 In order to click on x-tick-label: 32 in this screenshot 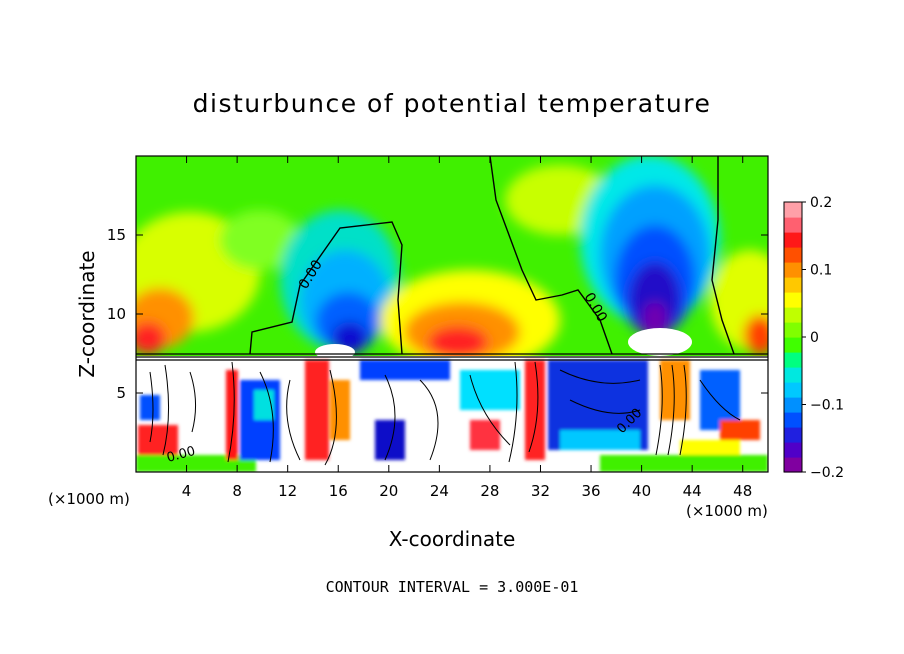, I will do `click(540, 491)`.